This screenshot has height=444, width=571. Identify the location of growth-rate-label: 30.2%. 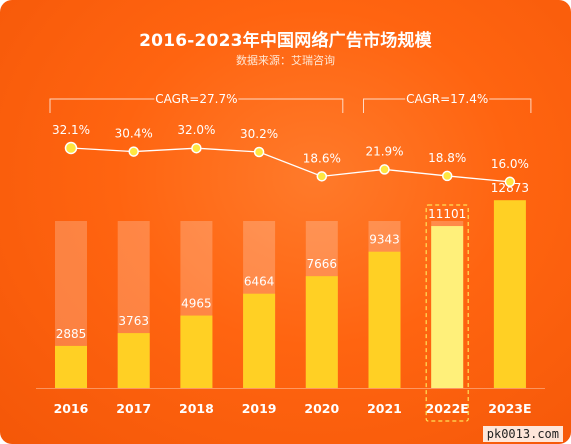
(259, 134).